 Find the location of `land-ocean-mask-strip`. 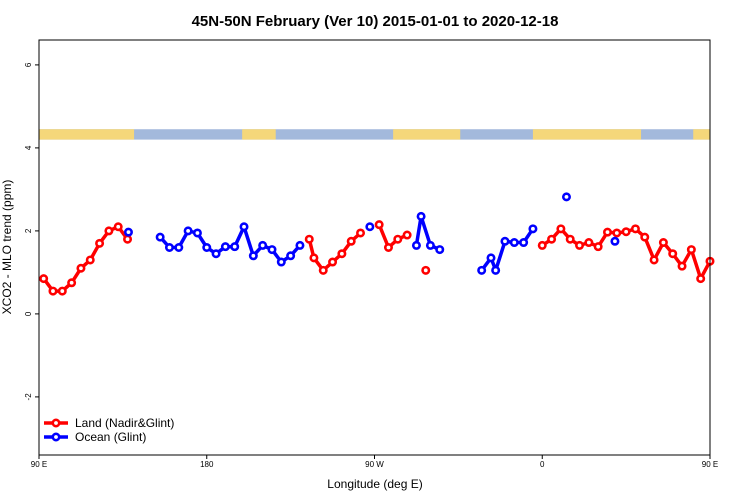

land-ocean-mask-strip is located at coordinates (374, 134).